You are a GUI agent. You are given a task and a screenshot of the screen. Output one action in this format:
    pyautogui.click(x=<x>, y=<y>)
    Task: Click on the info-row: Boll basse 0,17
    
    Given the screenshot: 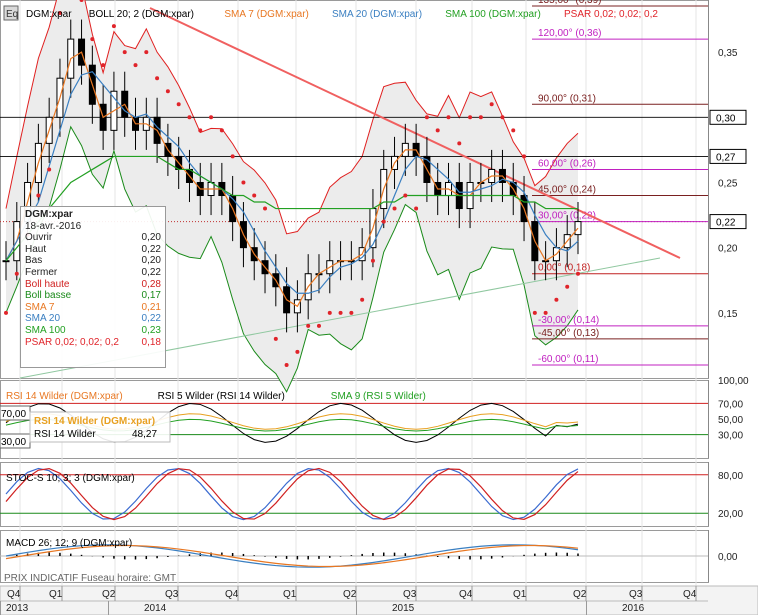 What is the action you would take?
    pyautogui.click(x=93, y=296)
    